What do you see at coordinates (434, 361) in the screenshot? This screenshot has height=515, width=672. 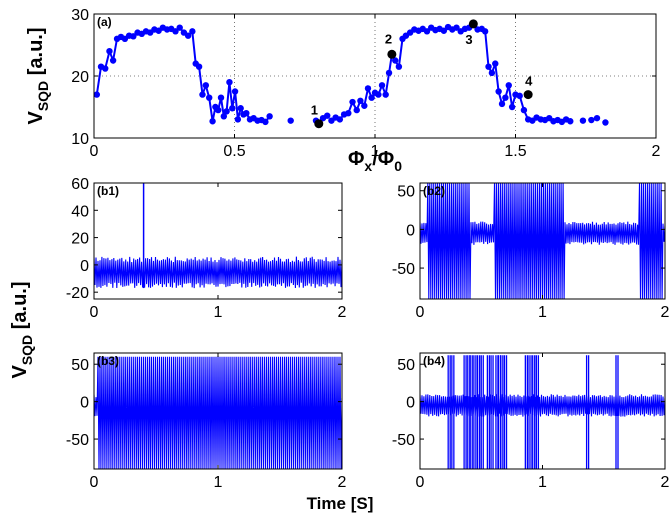 I see `panel-label-b4: (b4)` at bounding box center [434, 361].